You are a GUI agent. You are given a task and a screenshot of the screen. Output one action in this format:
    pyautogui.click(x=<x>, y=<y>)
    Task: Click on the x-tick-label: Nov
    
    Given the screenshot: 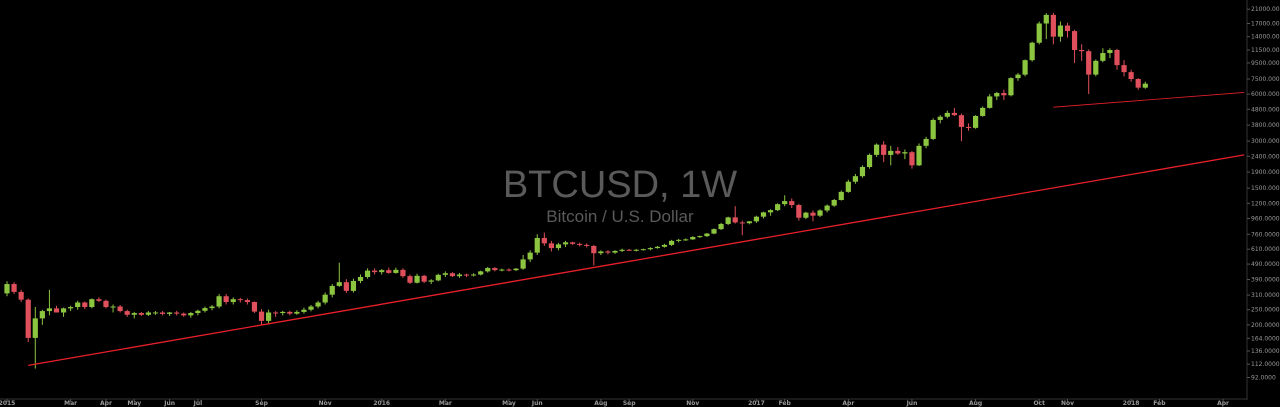 What is the action you would take?
    pyautogui.click(x=692, y=403)
    